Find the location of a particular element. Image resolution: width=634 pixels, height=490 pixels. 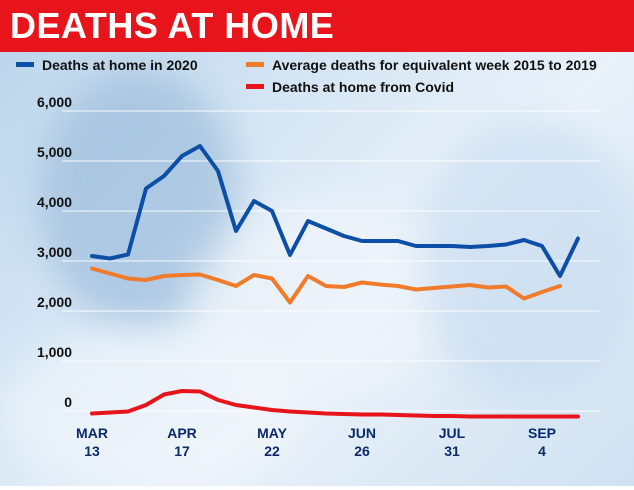

y-tick-label: 2,000 is located at coordinates (54, 302).